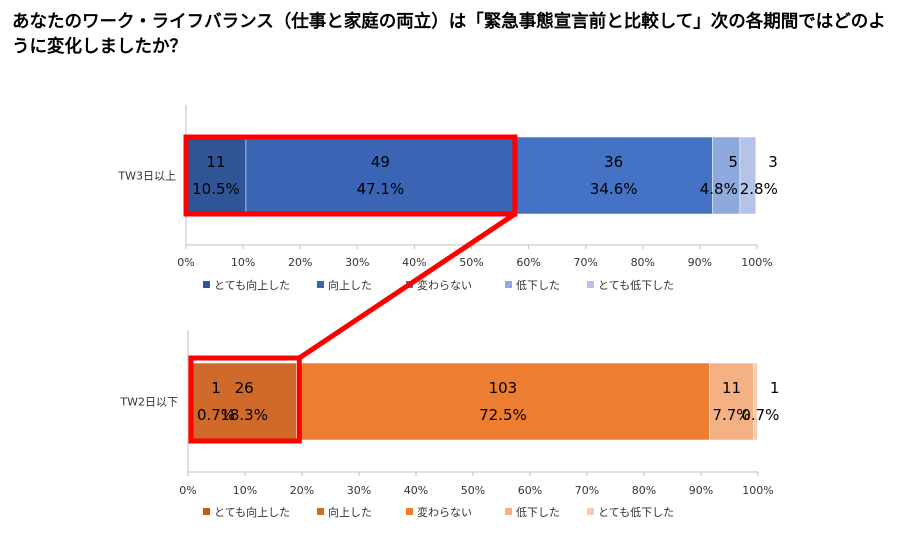 The height and width of the screenshot is (538, 911). Describe the element at coordinates (148, 402) in the screenshot. I see `category-label: TW2日以下` at that location.